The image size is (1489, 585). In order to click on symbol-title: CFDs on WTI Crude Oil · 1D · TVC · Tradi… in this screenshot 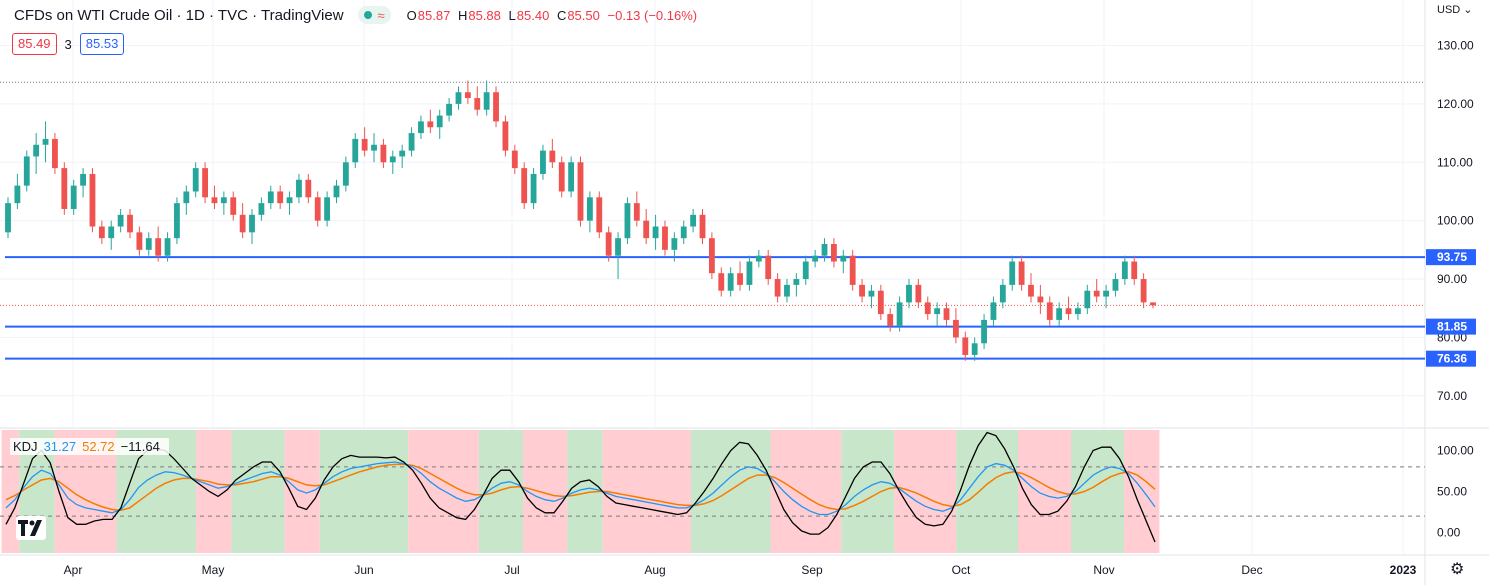, I will do `click(179, 15)`.